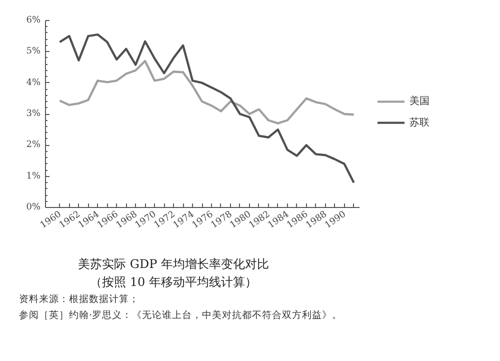 The image size is (500, 361). What do you see at coordinates (33, 176) in the screenshot?
I see `y-tick-label: 1%` at bounding box center [33, 176].